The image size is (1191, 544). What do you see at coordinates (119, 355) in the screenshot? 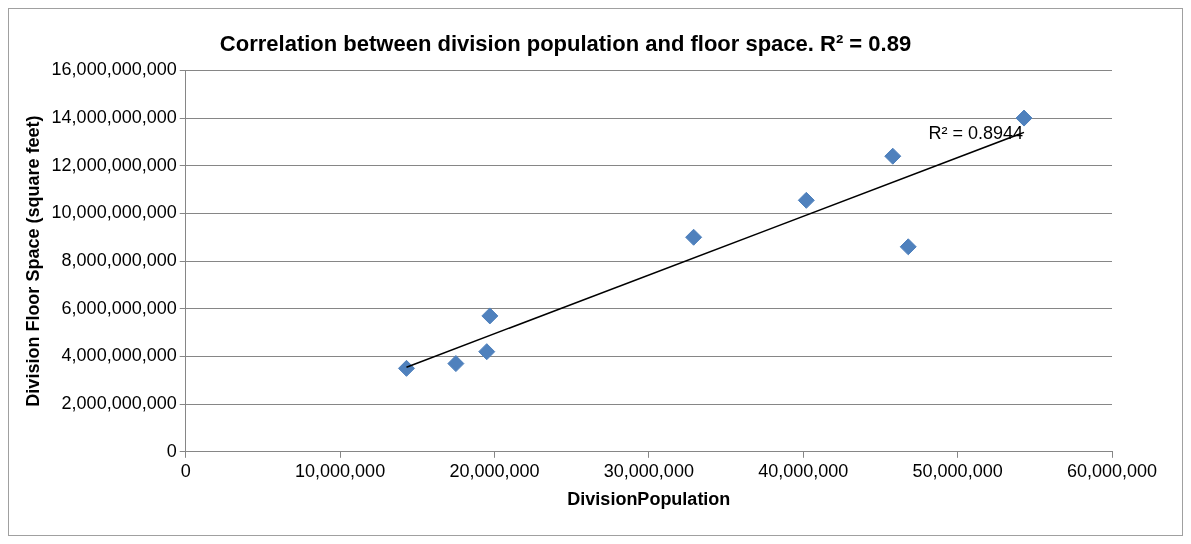
I see `y-tick-label: 4,000,000,000` at bounding box center [119, 355].